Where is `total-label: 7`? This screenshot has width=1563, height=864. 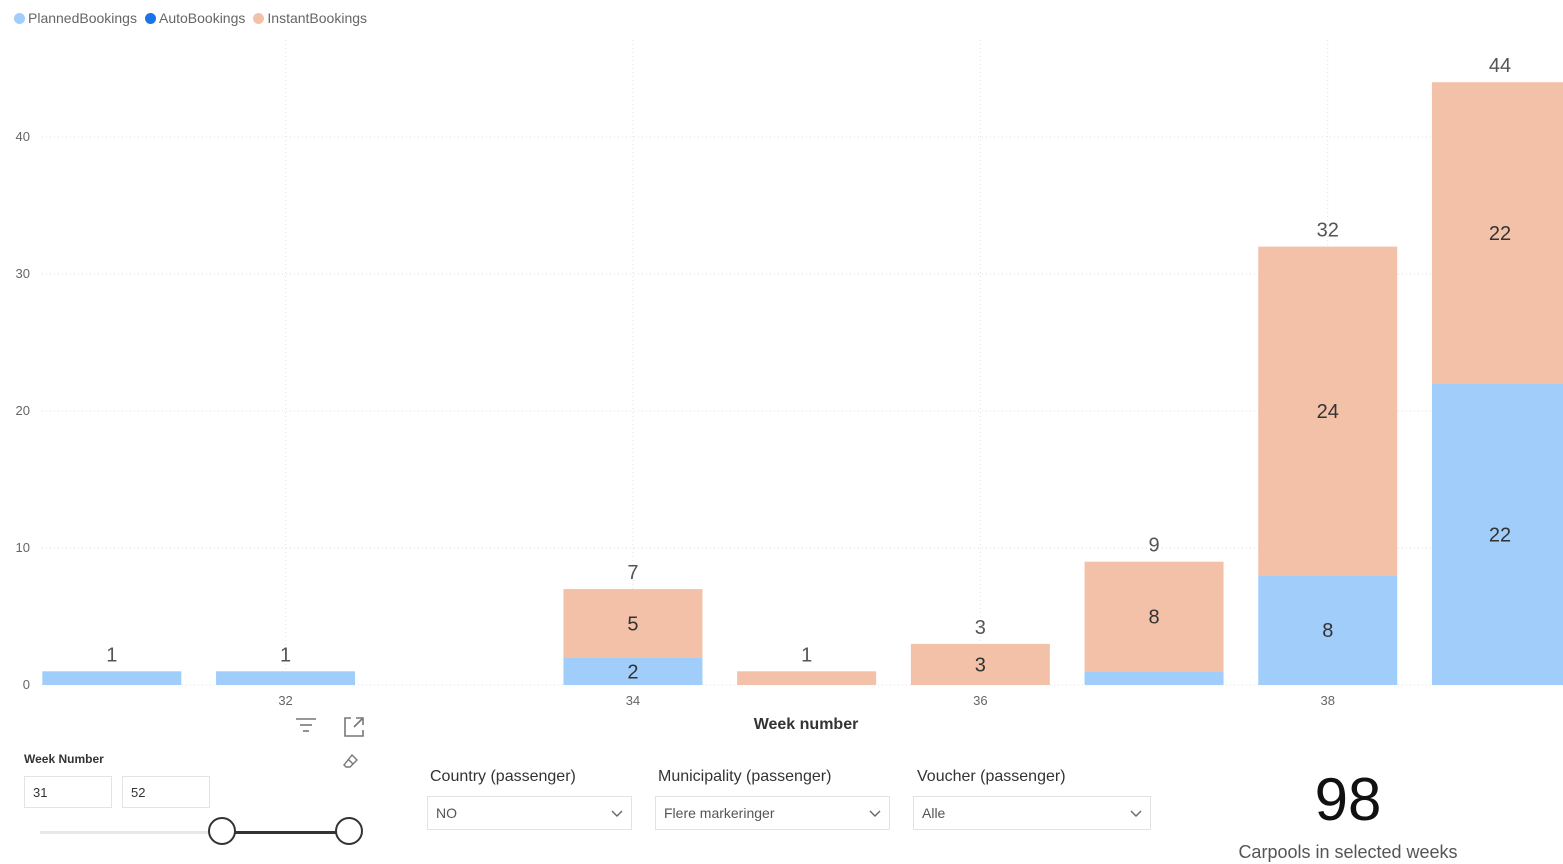
total-label: 7 is located at coordinates (632, 573).